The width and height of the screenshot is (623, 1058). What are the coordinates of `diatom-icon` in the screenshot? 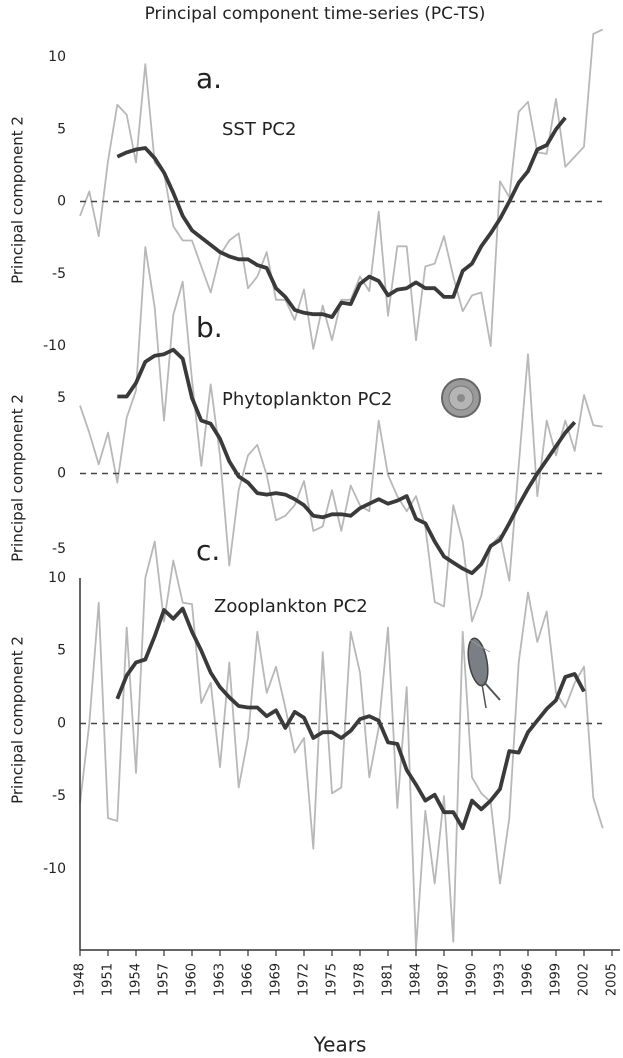 It's located at (461, 398).